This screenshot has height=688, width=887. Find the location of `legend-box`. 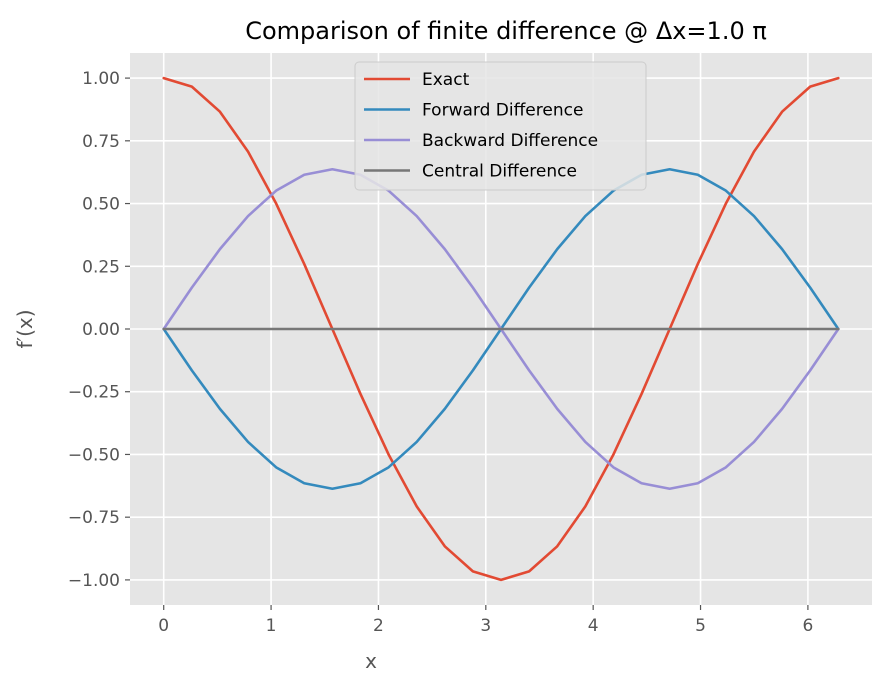

legend-box is located at coordinates (500, 126).